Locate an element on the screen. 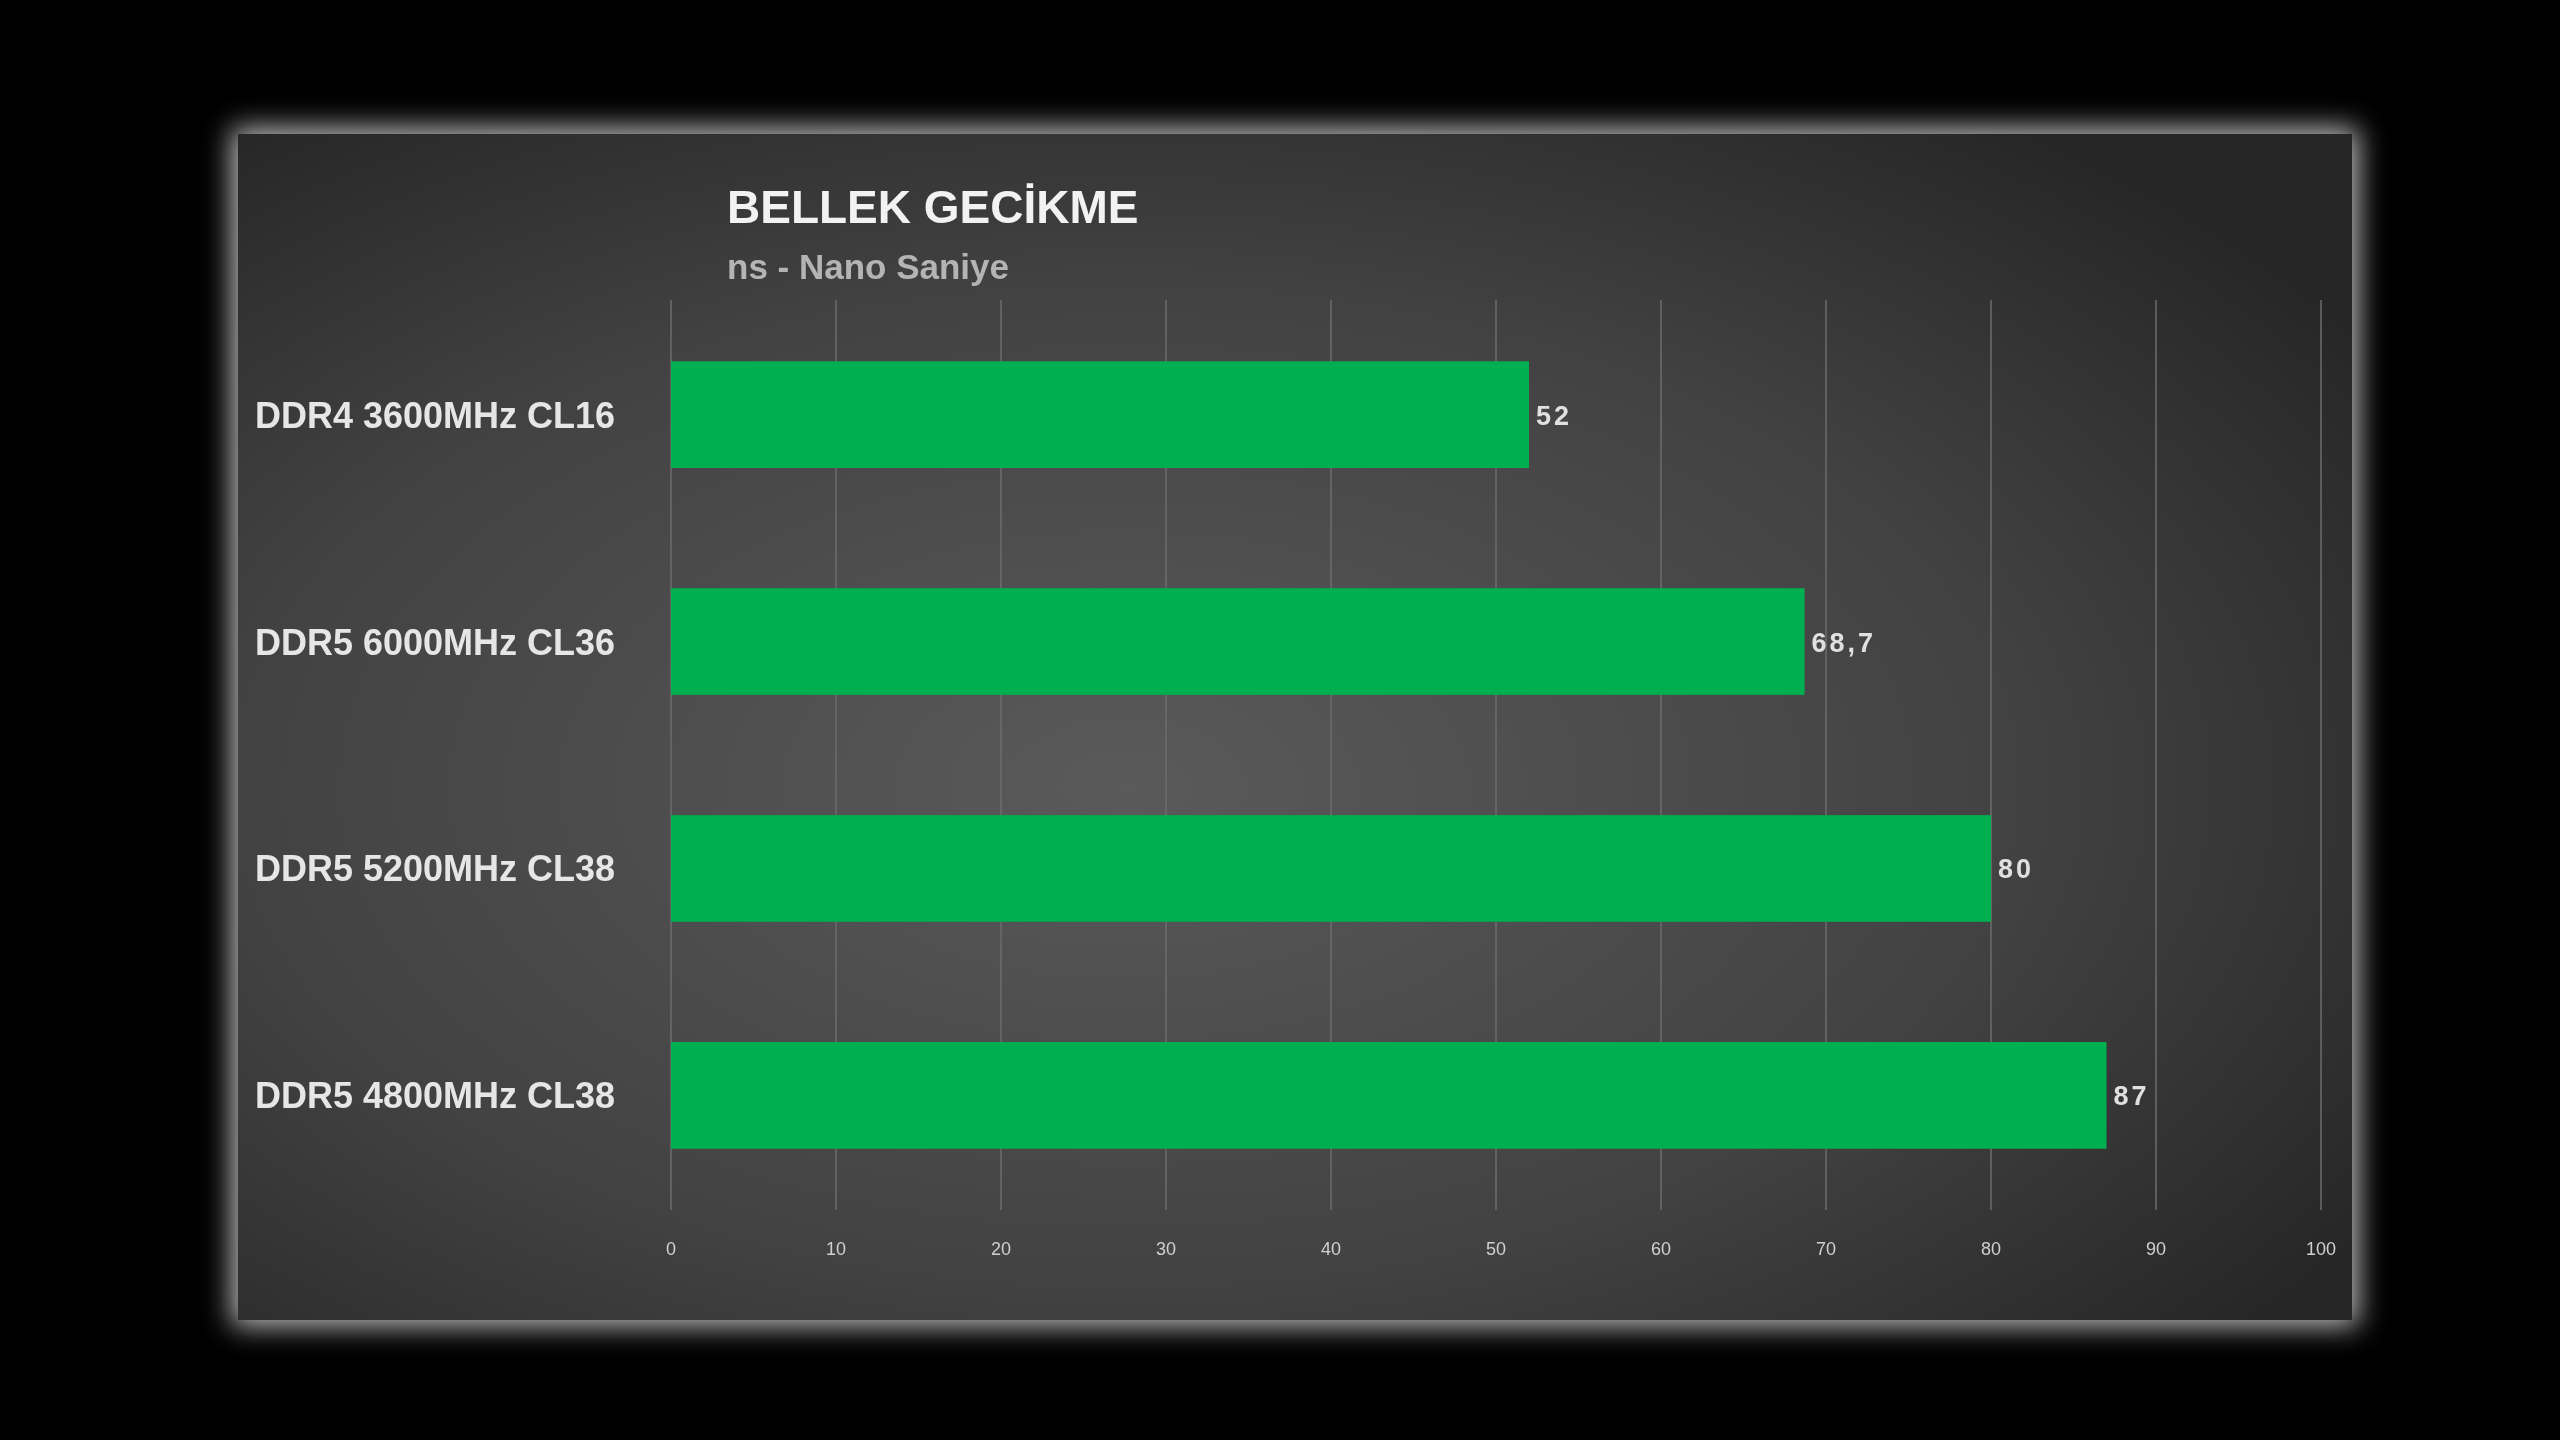 The image size is (2560, 1440). y-tick-label: DDR4 3600MHz CL16 is located at coordinates (435, 415).